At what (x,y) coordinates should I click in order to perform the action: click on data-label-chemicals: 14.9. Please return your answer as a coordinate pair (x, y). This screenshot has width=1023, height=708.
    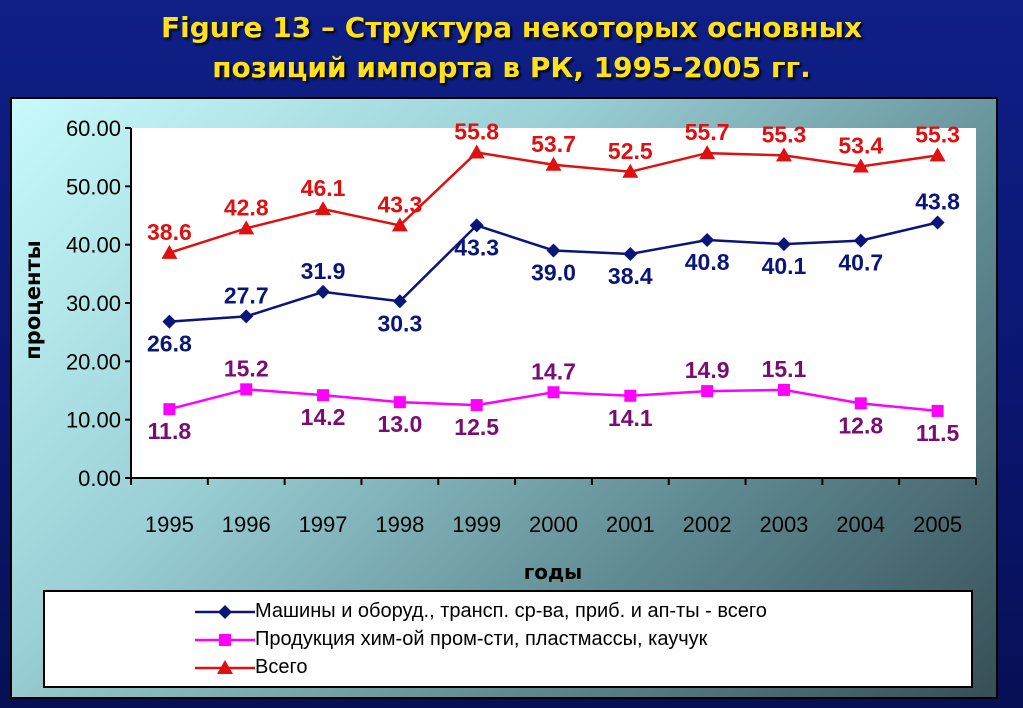
    Looking at the image, I should click on (707, 370).